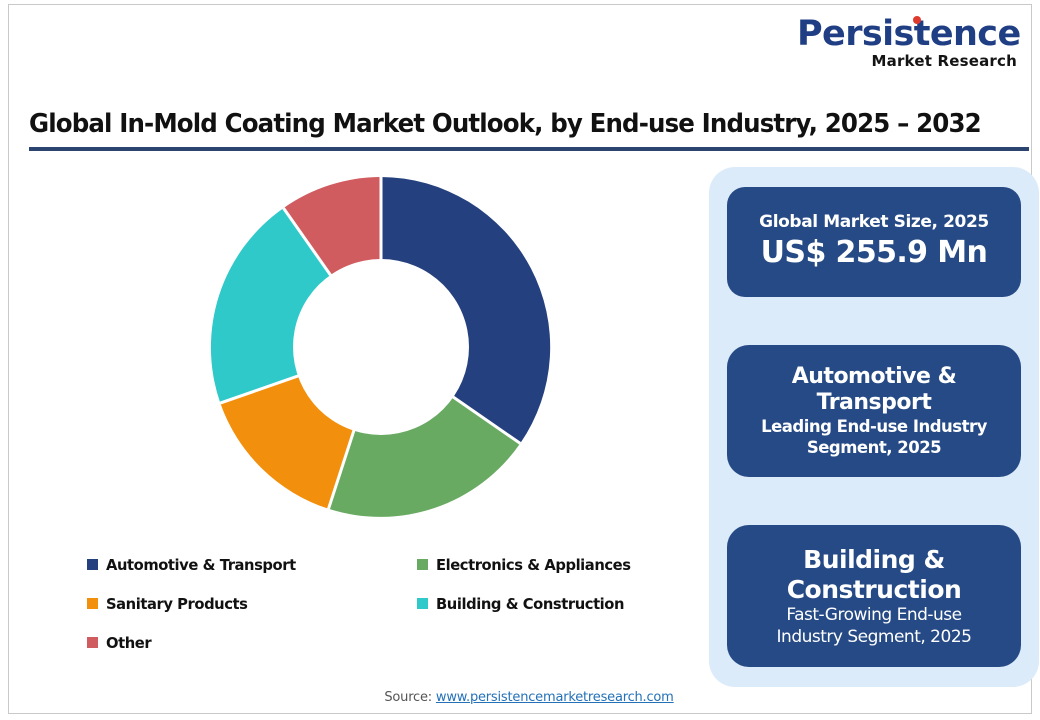 Image resolution: width=1040 pixels, height=720 pixels. Describe the element at coordinates (909, 34) in the screenshot. I see `brand-logo-name: Persistence` at that location.